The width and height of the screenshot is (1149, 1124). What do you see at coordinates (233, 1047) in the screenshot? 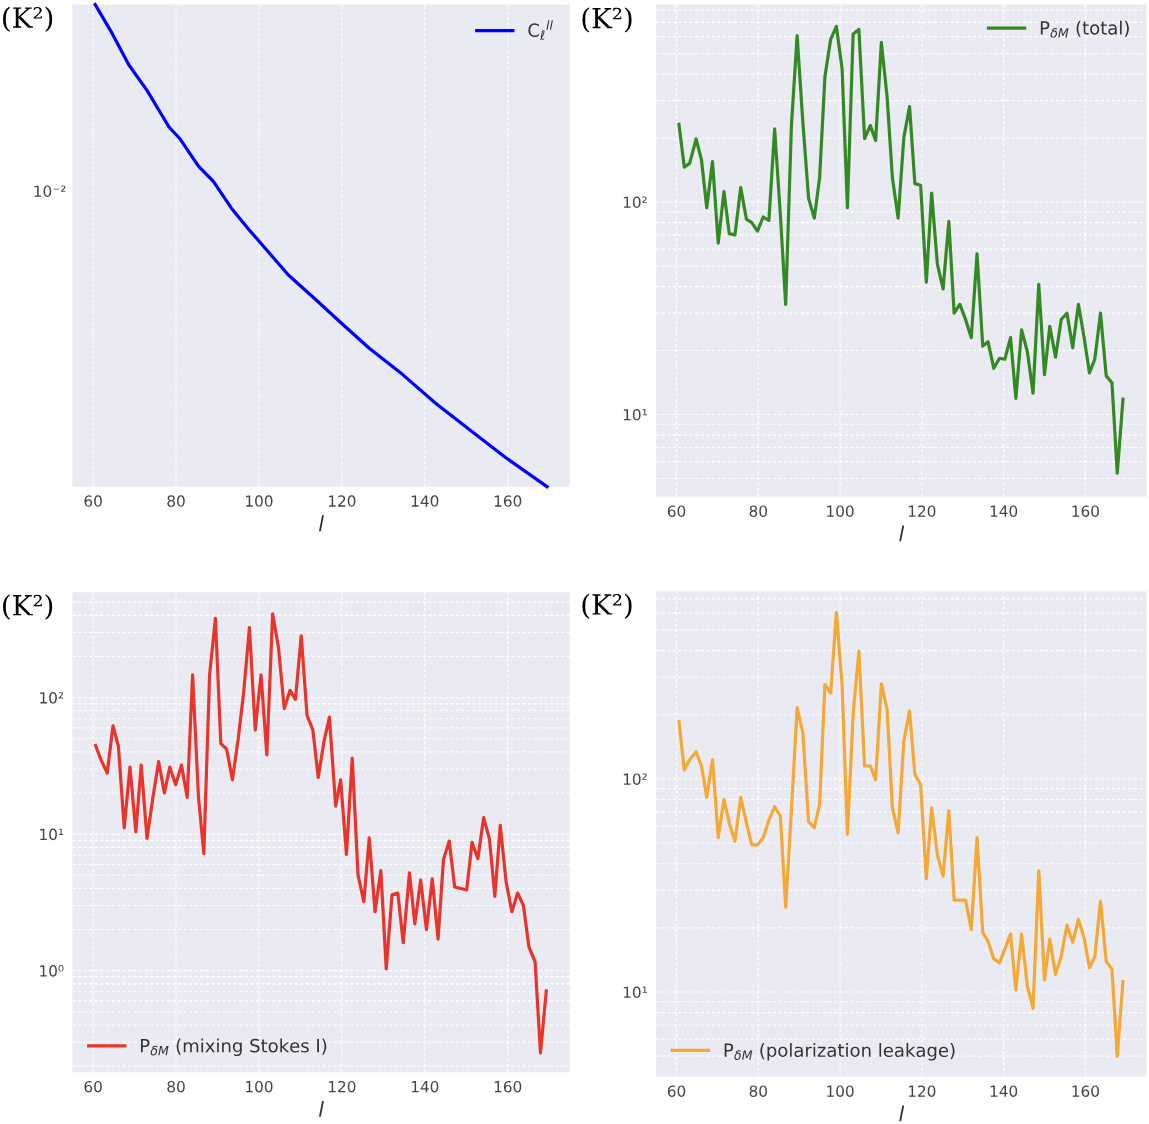
I see `legend-label: P$_{δM}$ (mixing Stokes I)` at bounding box center [233, 1047].